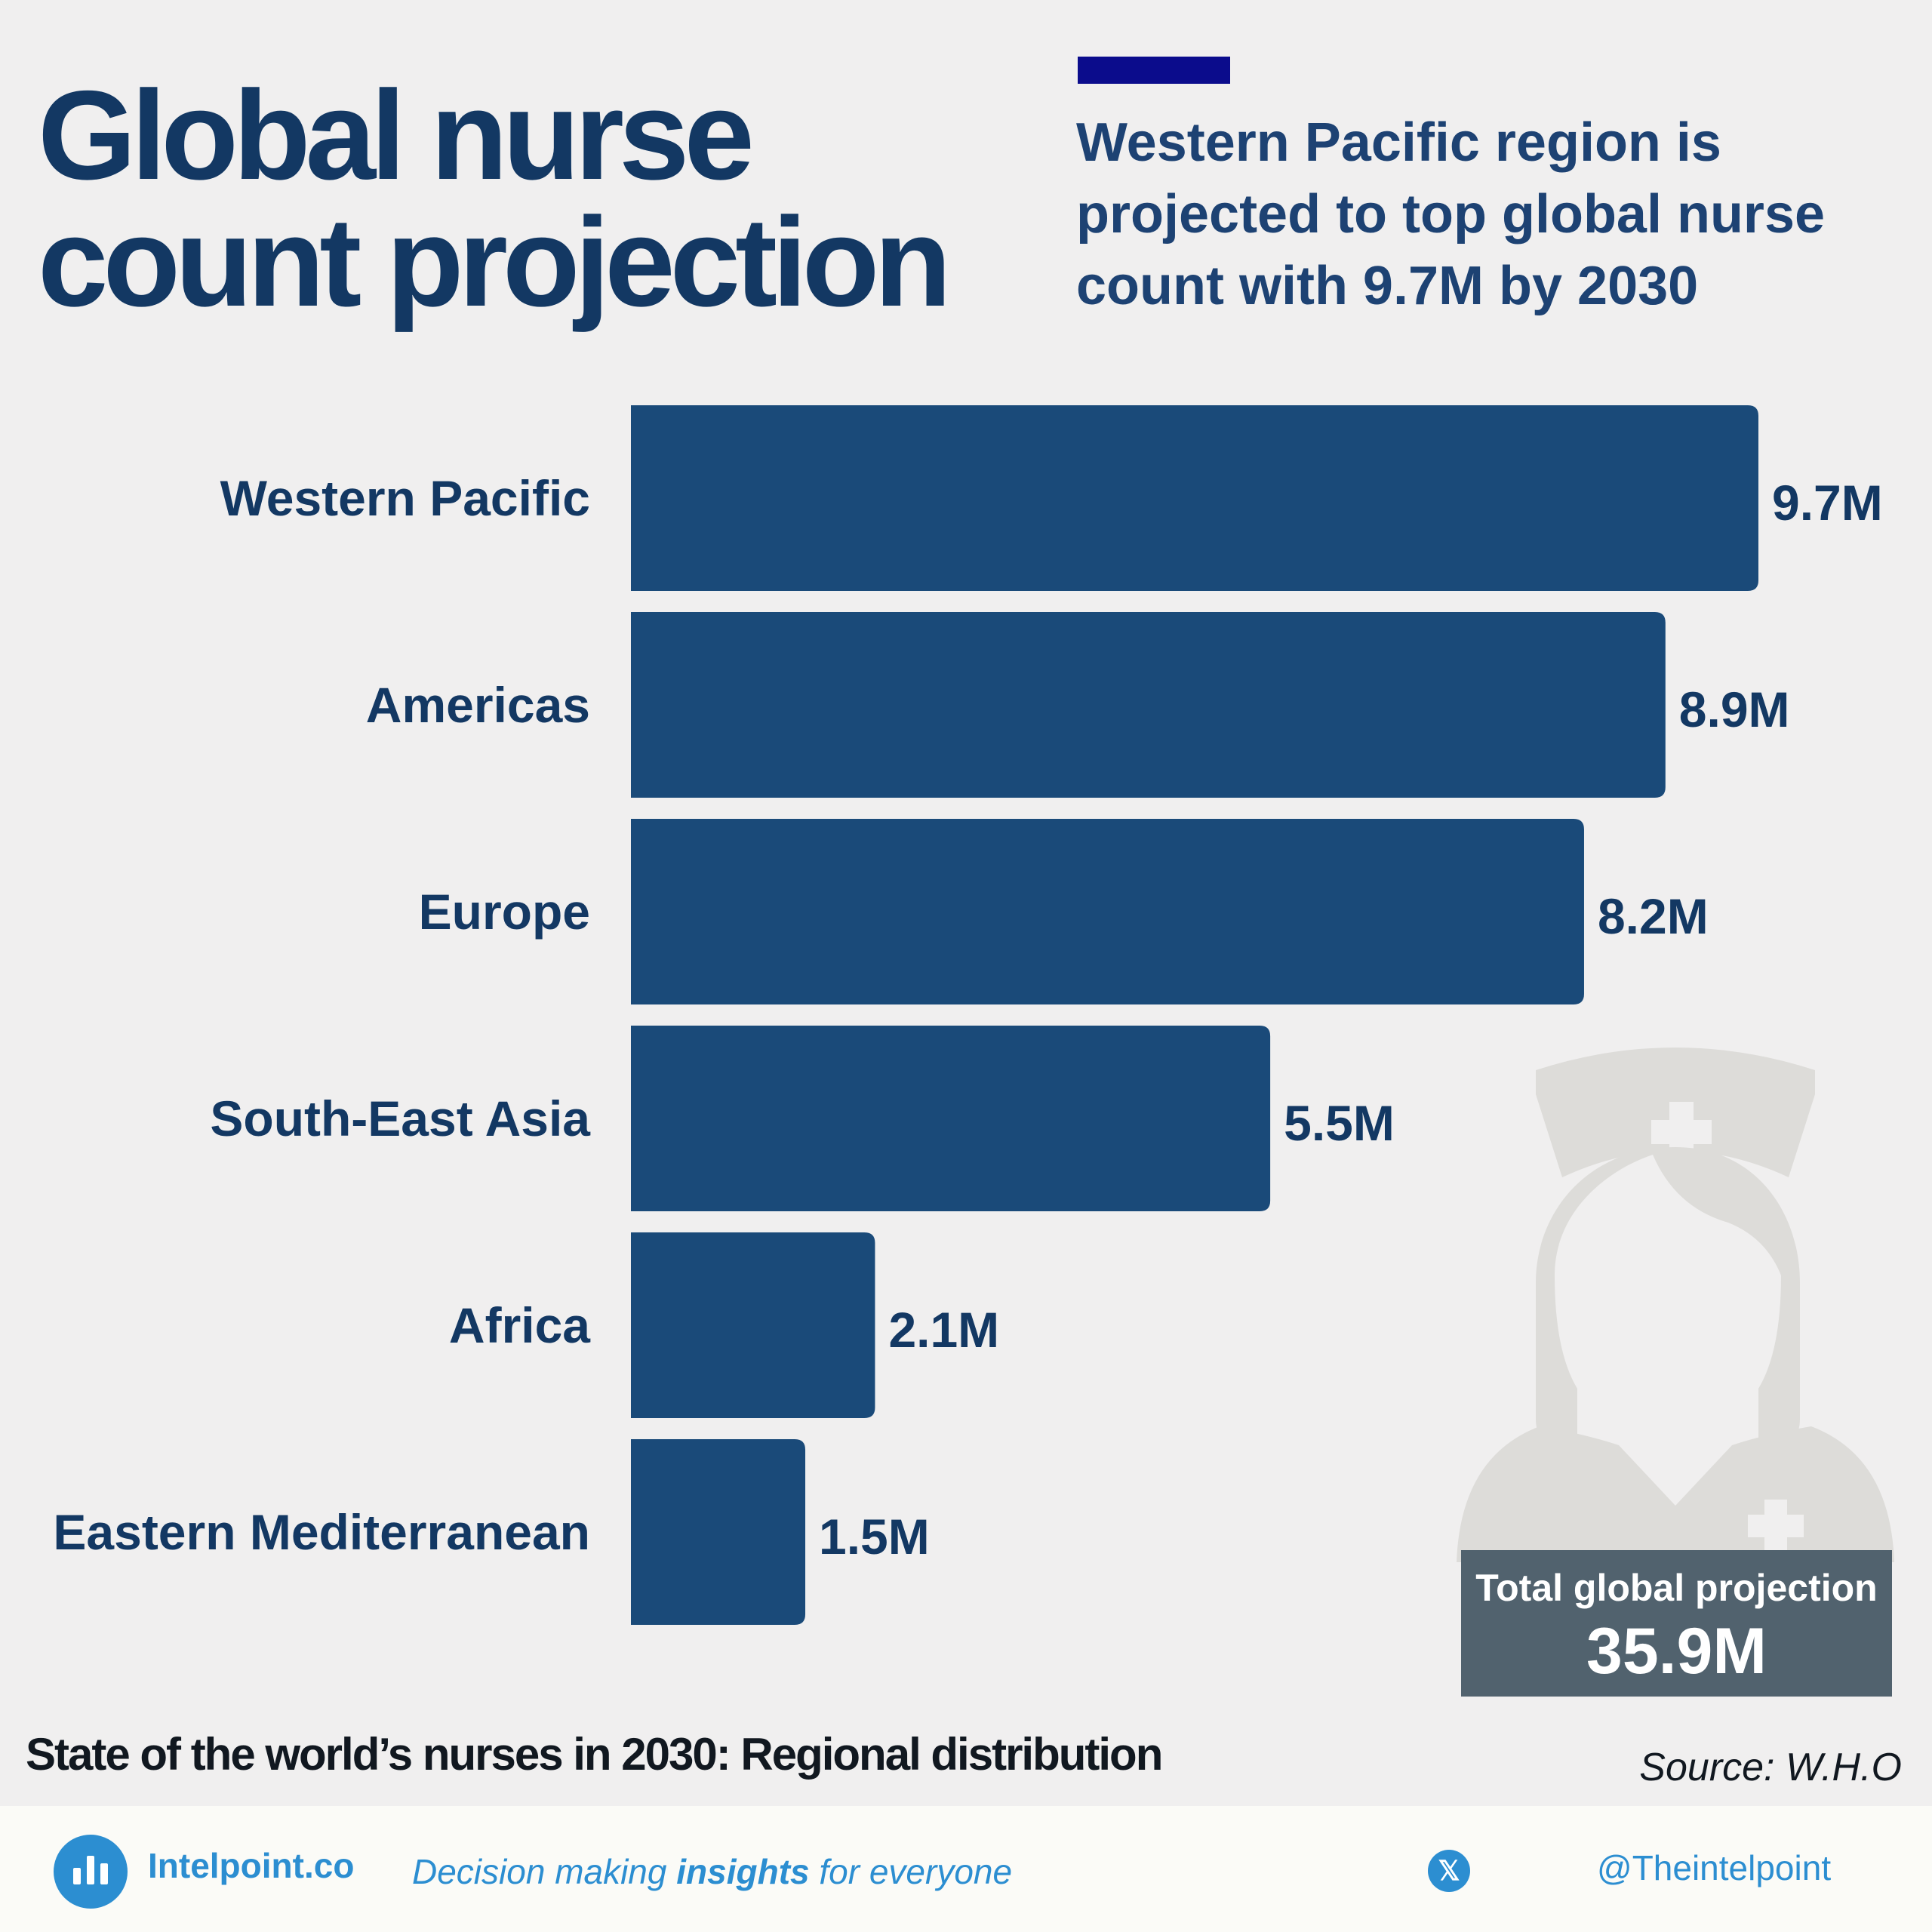 This screenshot has height=1932, width=1932. What do you see at coordinates (1734, 709) in the screenshot?
I see `value-label-1: 8.9M` at bounding box center [1734, 709].